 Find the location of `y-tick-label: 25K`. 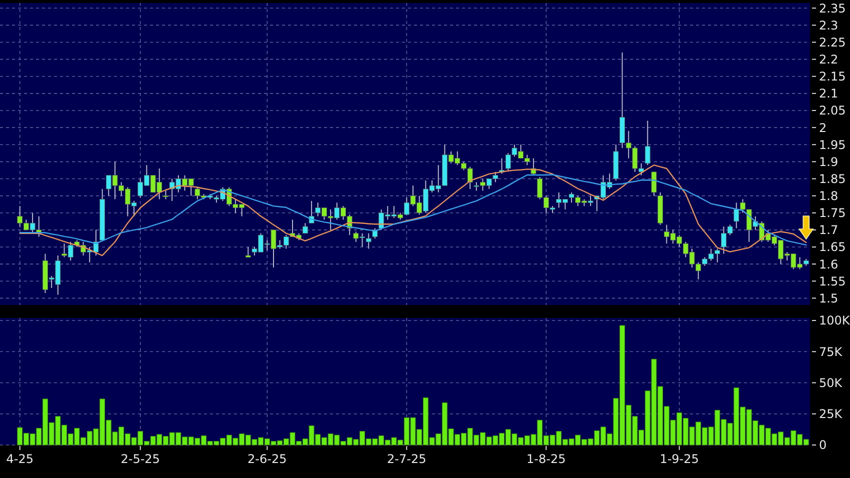

y-tick-label: 25K is located at coordinates (831, 414).